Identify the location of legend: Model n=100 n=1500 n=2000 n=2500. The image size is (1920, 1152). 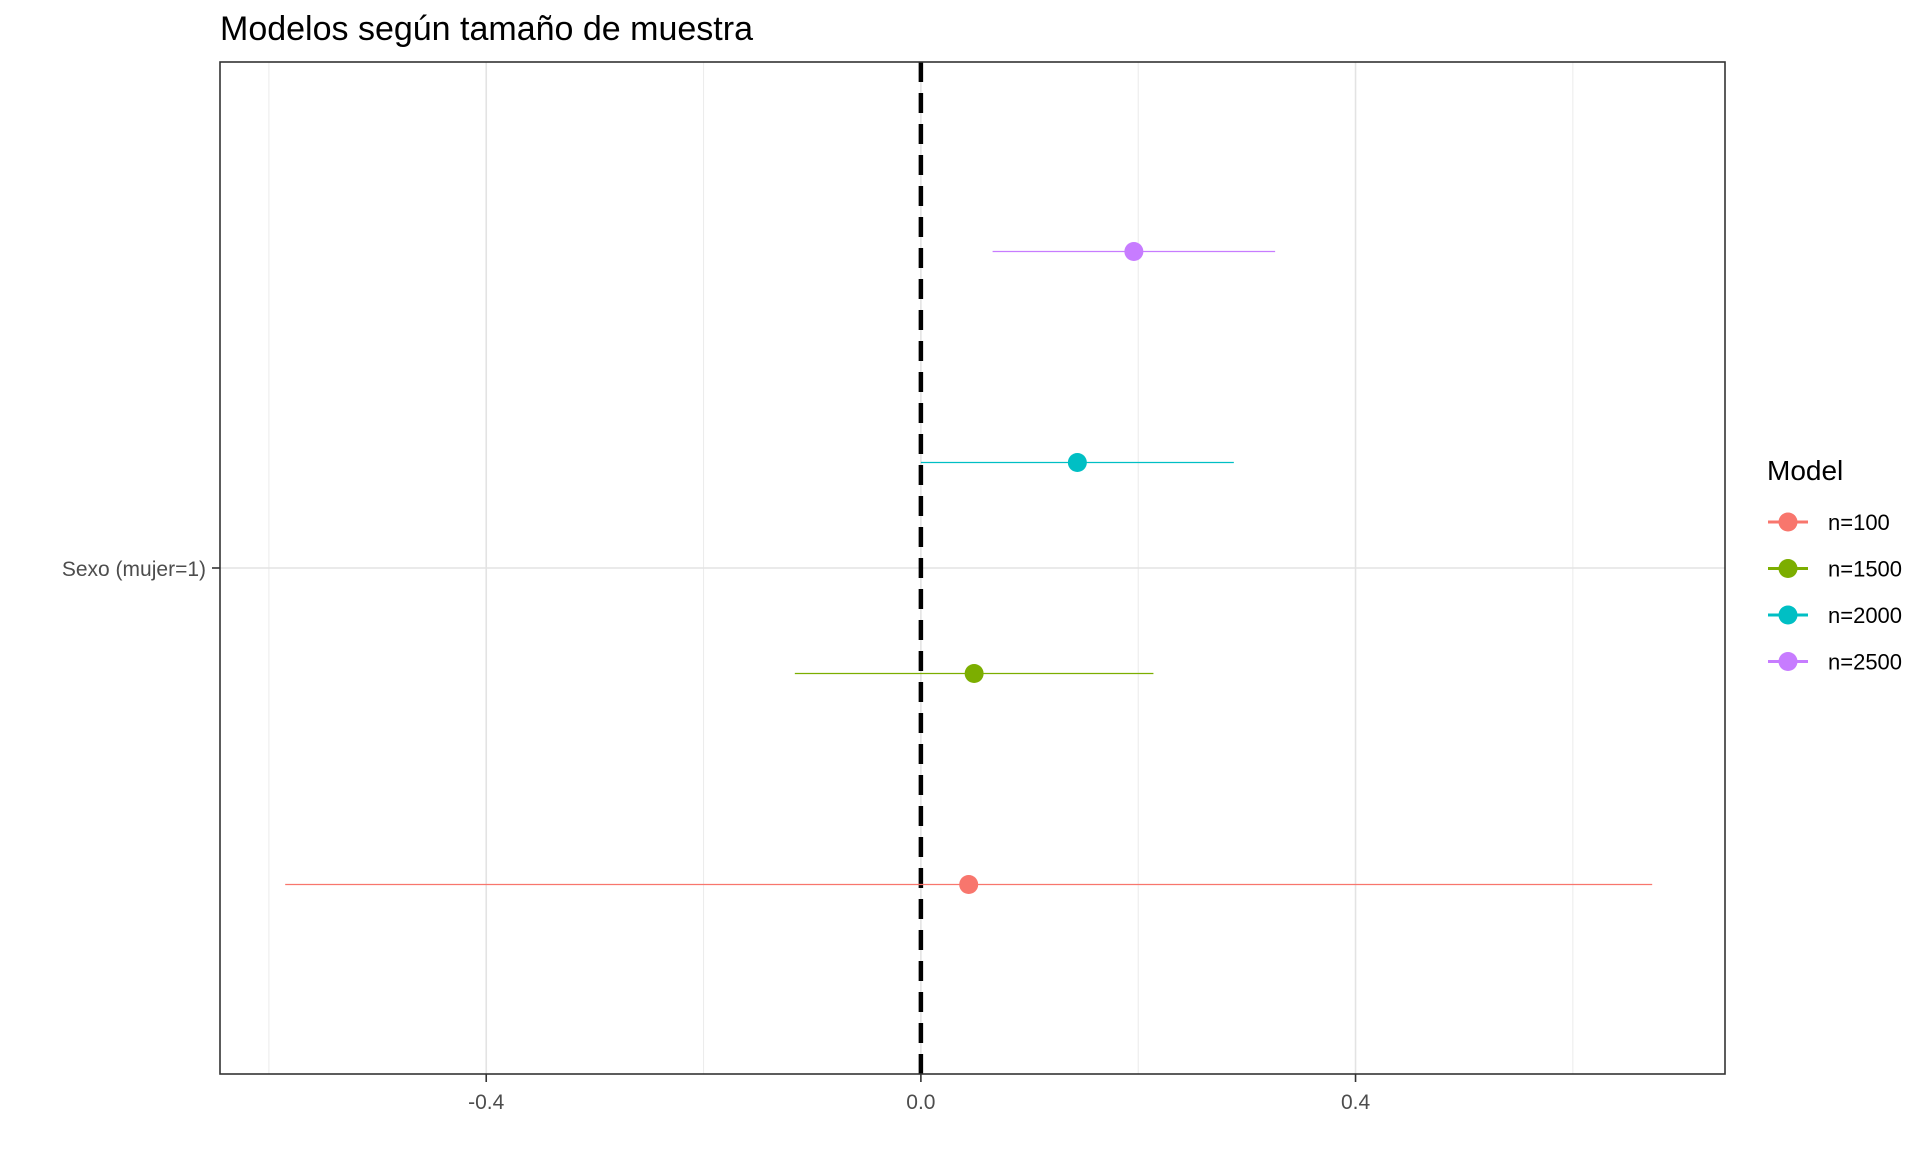
(1834, 565).